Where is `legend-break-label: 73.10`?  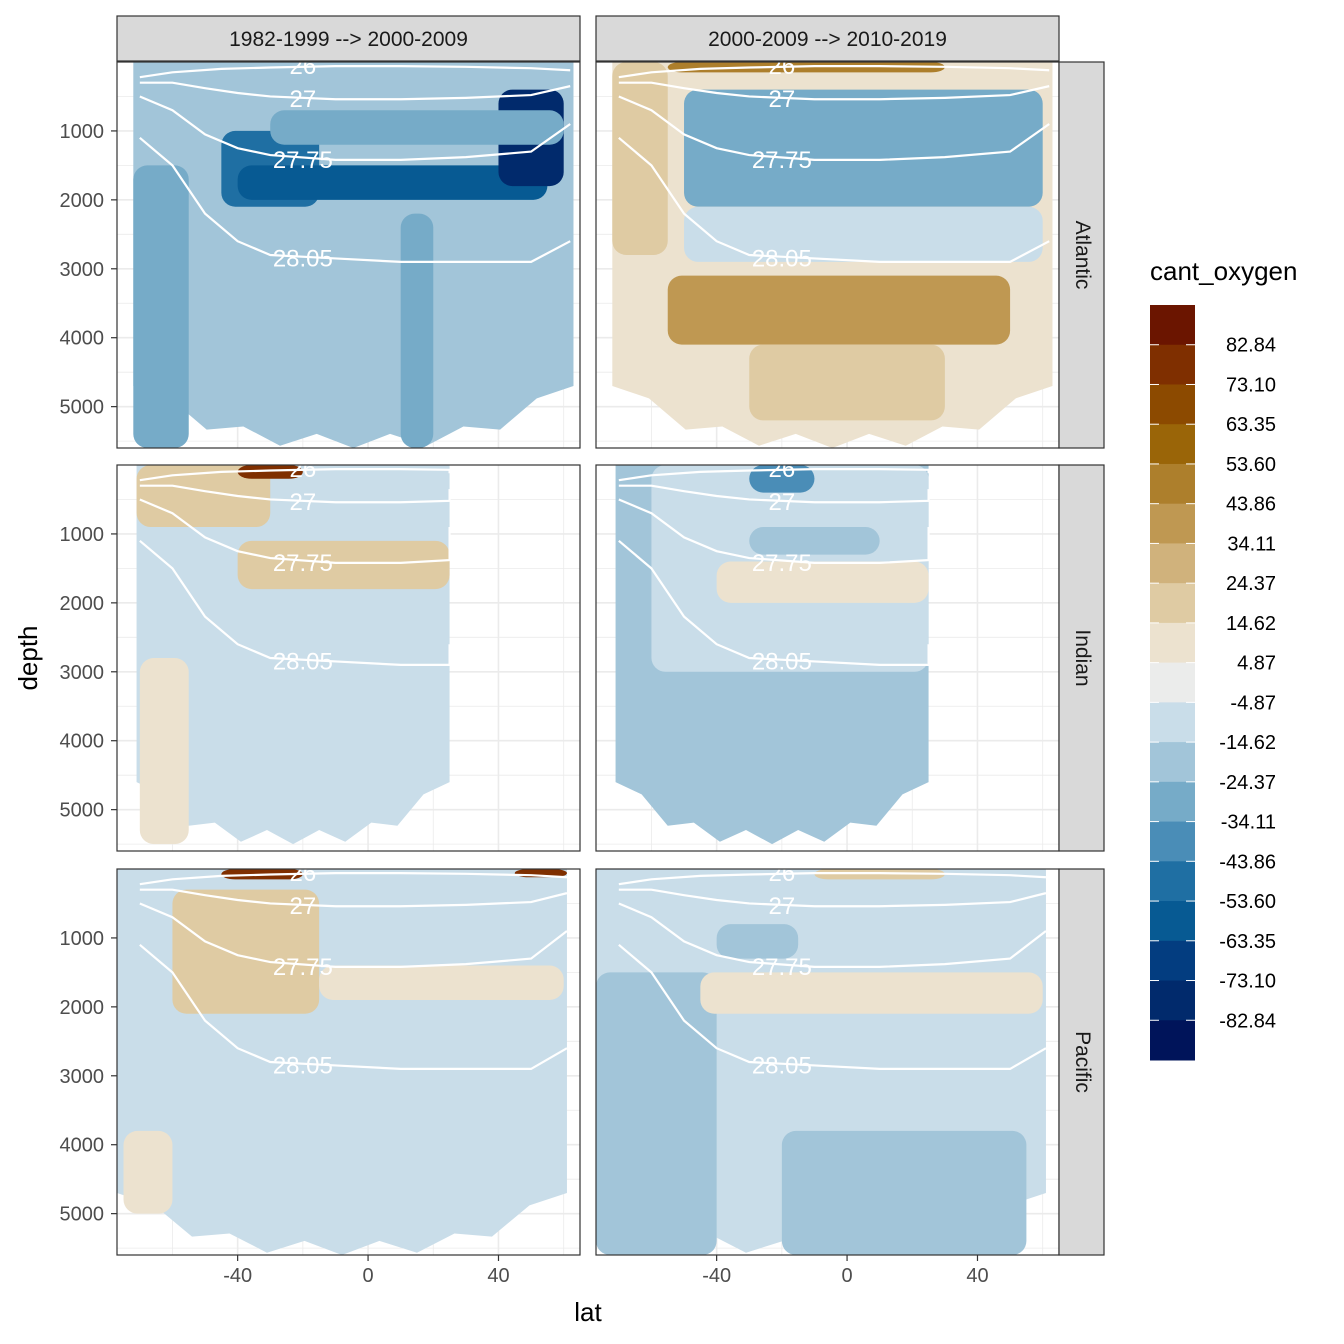 legend-break-label: 73.10 is located at coordinates (1251, 385).